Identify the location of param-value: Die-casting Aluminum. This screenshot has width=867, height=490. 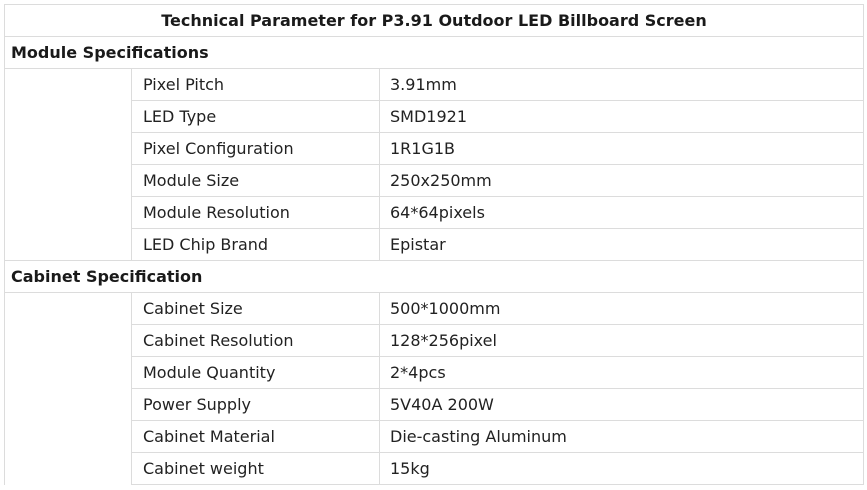
(621, 436).